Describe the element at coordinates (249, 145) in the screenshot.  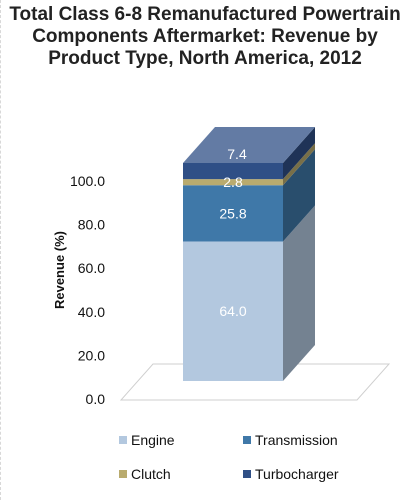
I see `bar-top` at that location.